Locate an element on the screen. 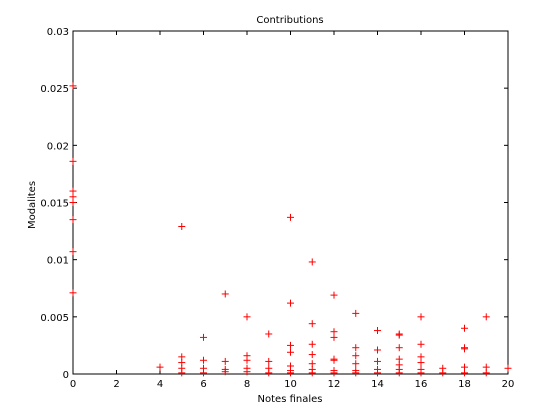 The image size is (560, 420). chart-title: Contributions is located at coordinates (289, 20).